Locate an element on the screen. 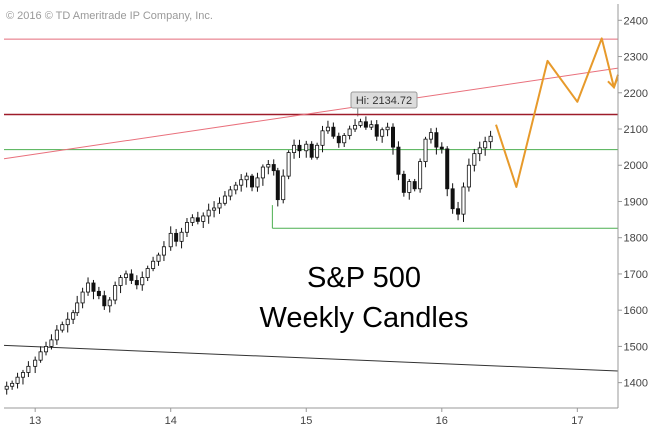 This screenshot has height=430, width=650. annotation-layer: Hi: 2134.72 is located at coordinates (384, 100).